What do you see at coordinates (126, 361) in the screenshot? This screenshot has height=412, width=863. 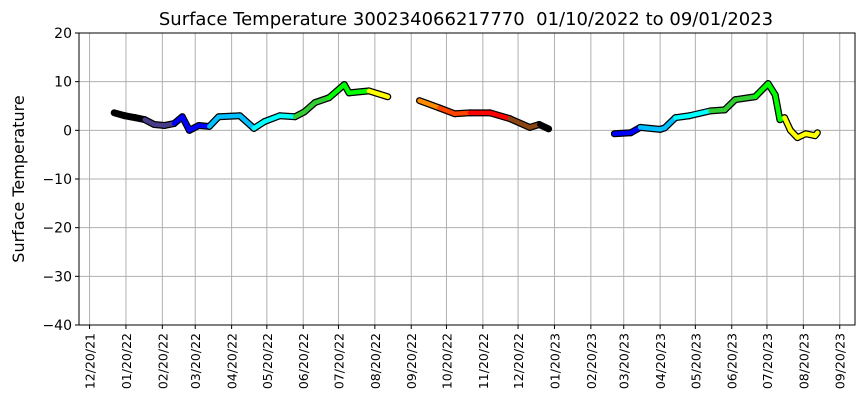 I see `x-tick-label: 01/20/22` at bounding box center [126, 361].